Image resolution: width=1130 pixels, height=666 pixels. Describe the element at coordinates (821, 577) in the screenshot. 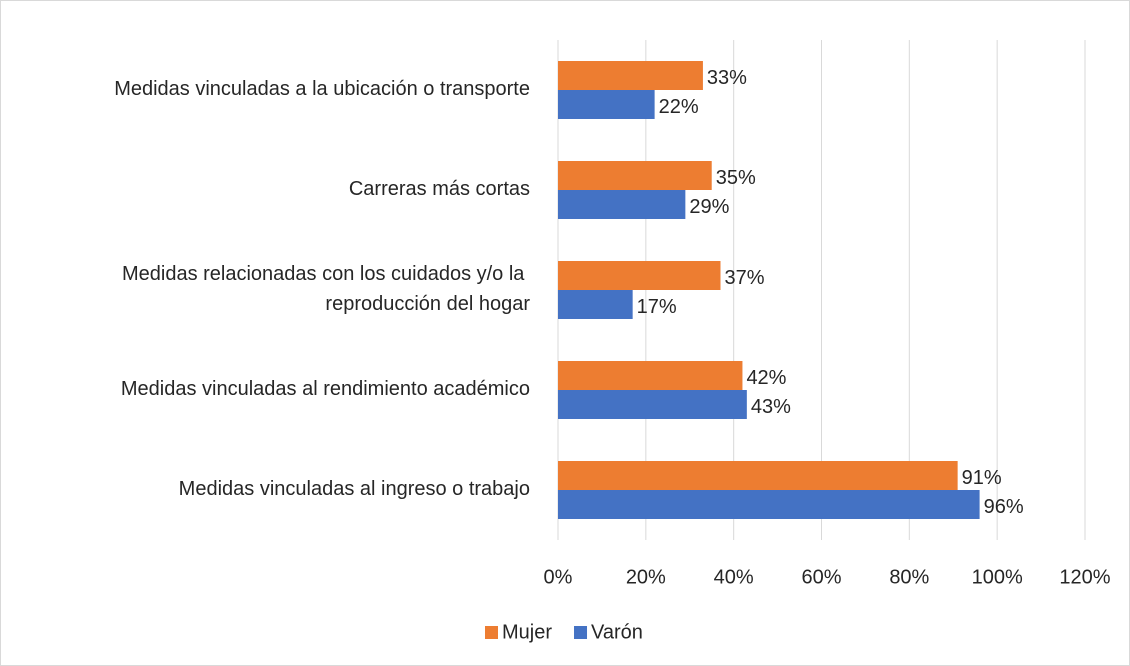

I see `x-tick-label: 60%` at that location.